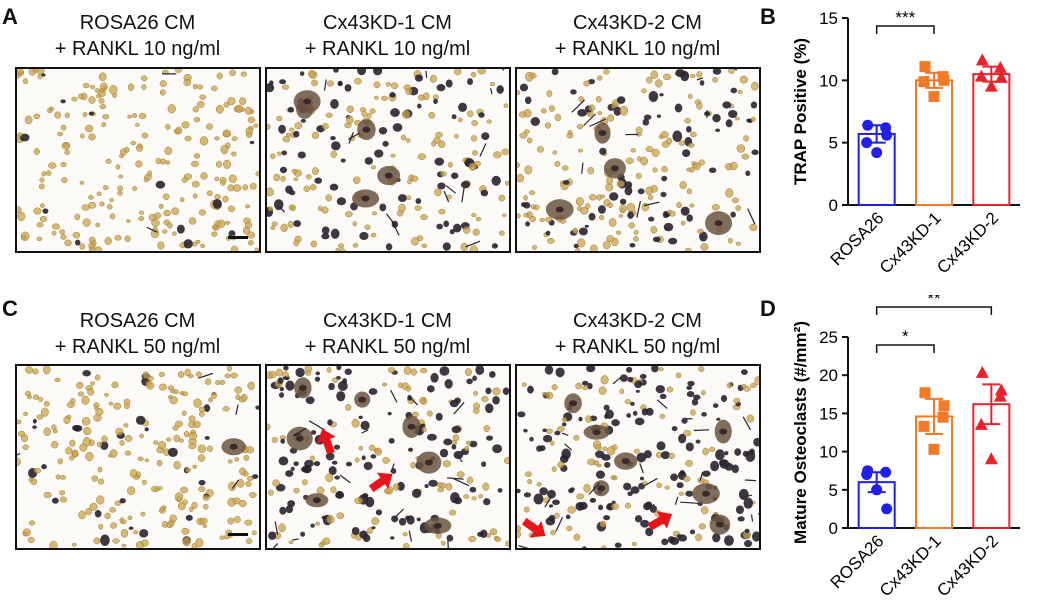  What do you see at coordinates (768, 308) in the screenshot?
I see `panel-letter-d: D` at bounding box center [768, 308].